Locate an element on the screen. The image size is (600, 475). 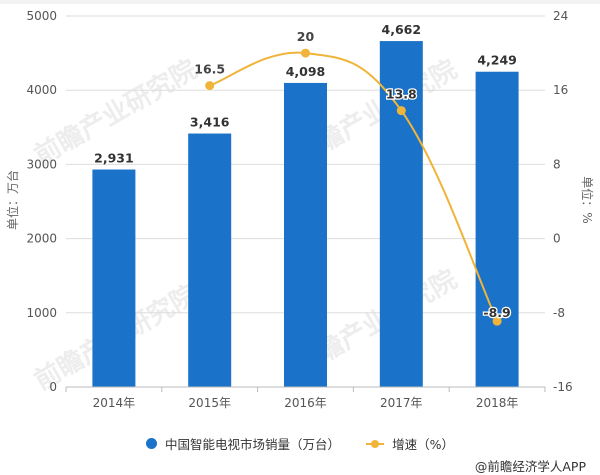
right-axis-title: 单位：% is located at coordinates (587, 199).